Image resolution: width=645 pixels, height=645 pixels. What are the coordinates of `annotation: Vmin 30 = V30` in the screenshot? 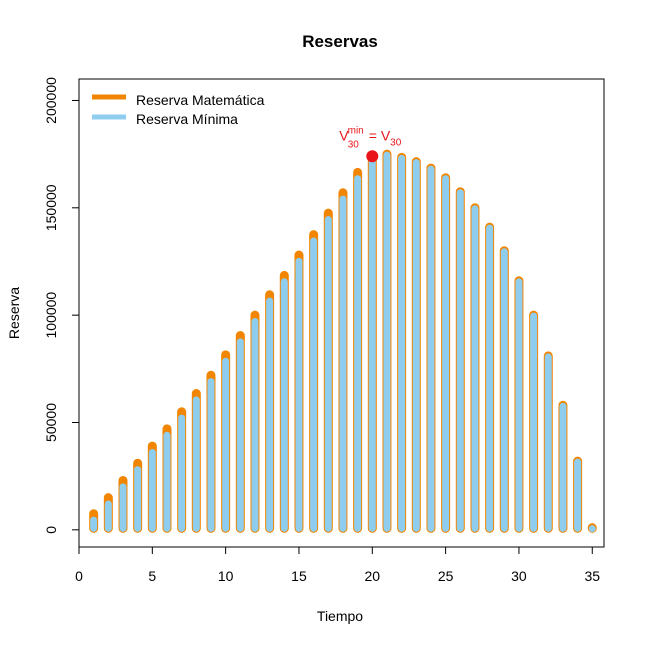 It's located at (370, 144).